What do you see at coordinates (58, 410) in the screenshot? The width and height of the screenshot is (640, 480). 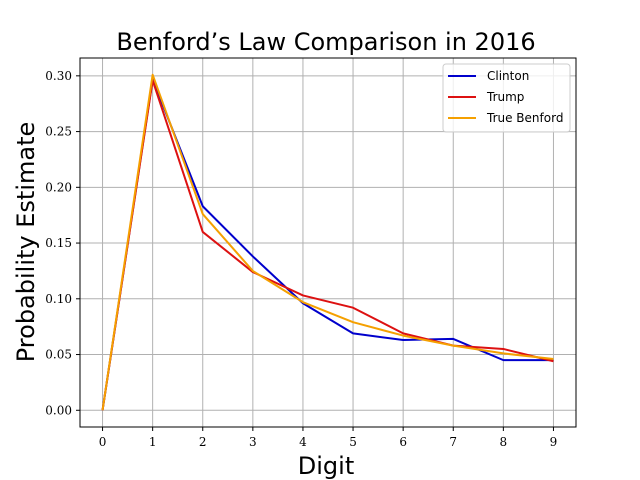 I see `y-tick-label: 0.00` at bounding box center [58, 410].